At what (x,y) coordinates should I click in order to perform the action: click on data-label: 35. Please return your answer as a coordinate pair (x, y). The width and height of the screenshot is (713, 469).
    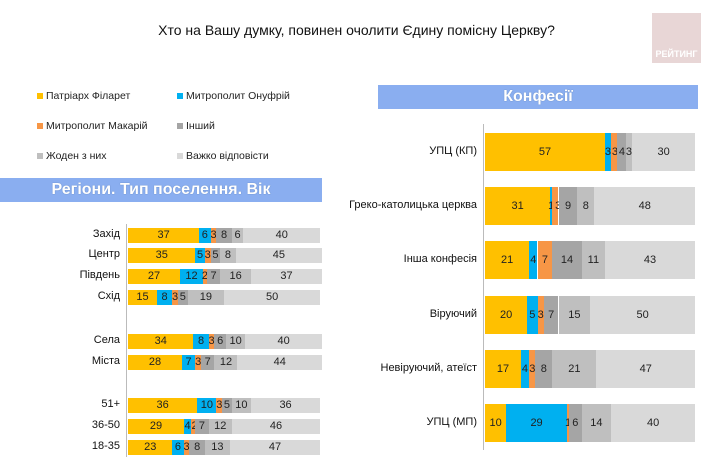
    Looking at the image, I should click on (161, 254).